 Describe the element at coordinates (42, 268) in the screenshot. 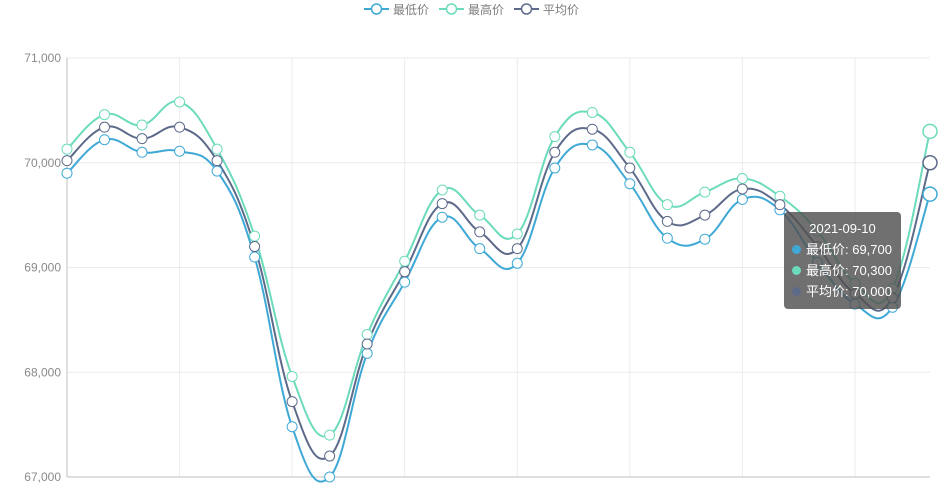

I see `y-tick-label-2: 69,000` at that location.